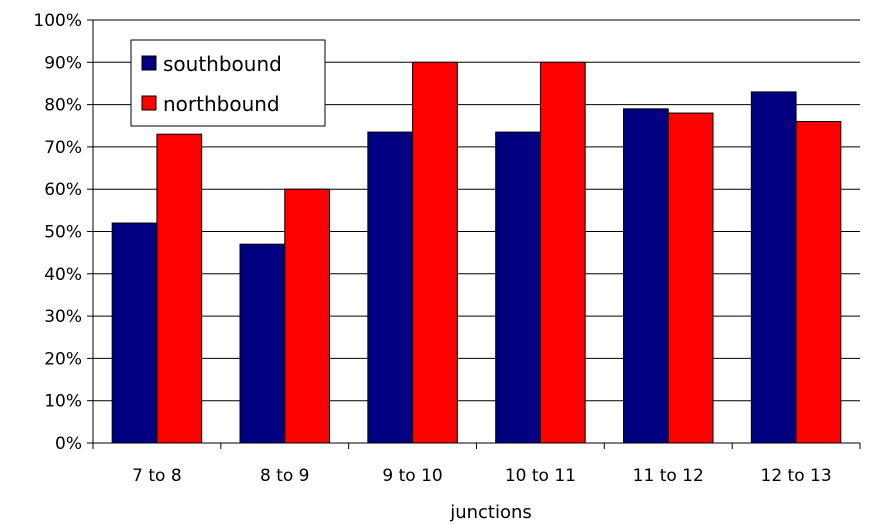 The height and width of the screenshot is (525, 881). I want to click on x-tick-label-2: 9 to 10, so click(412, 476).